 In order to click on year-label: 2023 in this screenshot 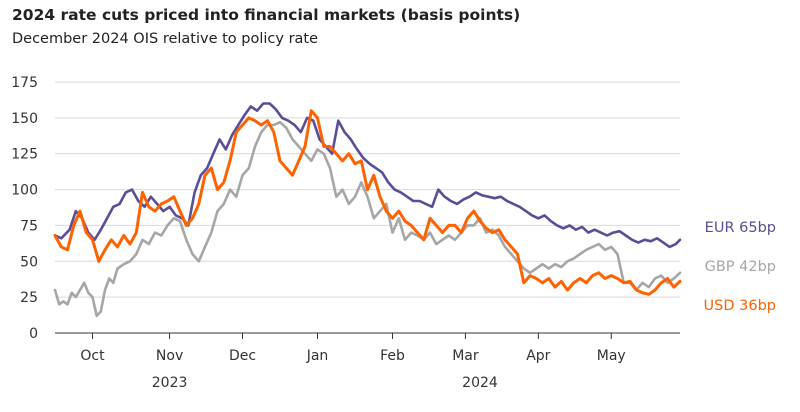, I will do `click(170, 383)`.